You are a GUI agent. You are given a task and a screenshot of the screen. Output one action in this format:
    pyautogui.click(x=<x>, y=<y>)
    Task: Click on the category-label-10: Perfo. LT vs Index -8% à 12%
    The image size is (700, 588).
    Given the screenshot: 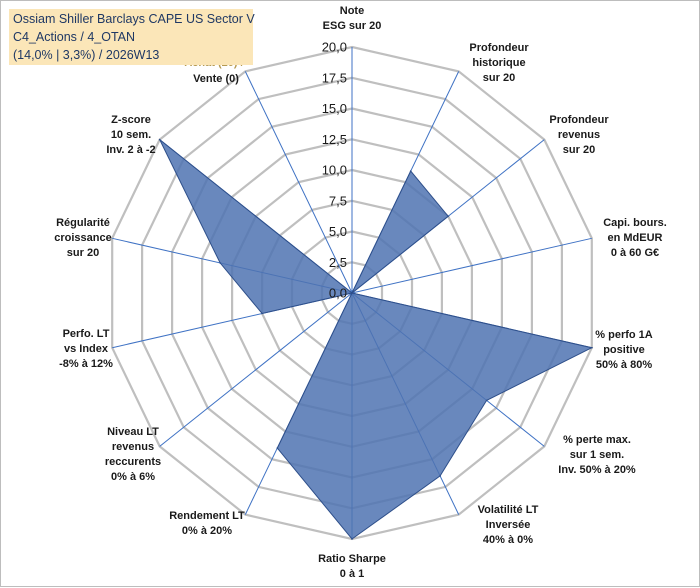 What is the action you would take?
    pyautogui.click(x=86, y=349)
    